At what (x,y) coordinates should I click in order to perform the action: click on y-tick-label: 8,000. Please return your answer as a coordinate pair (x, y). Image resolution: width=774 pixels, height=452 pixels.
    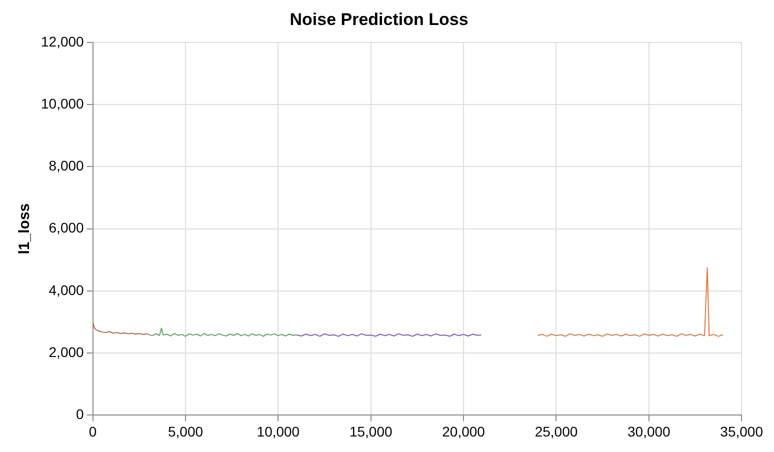
    Looking at the image, I should click on (66, 166).